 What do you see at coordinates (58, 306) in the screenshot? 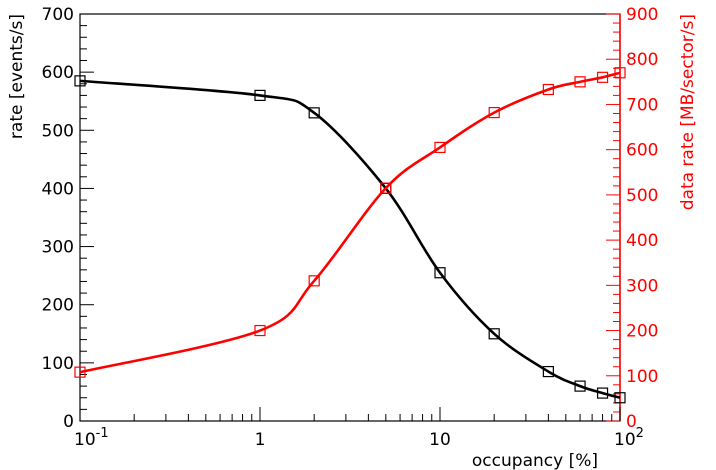
I see `y-tick-label: 200` at bounding box center [58, 306].